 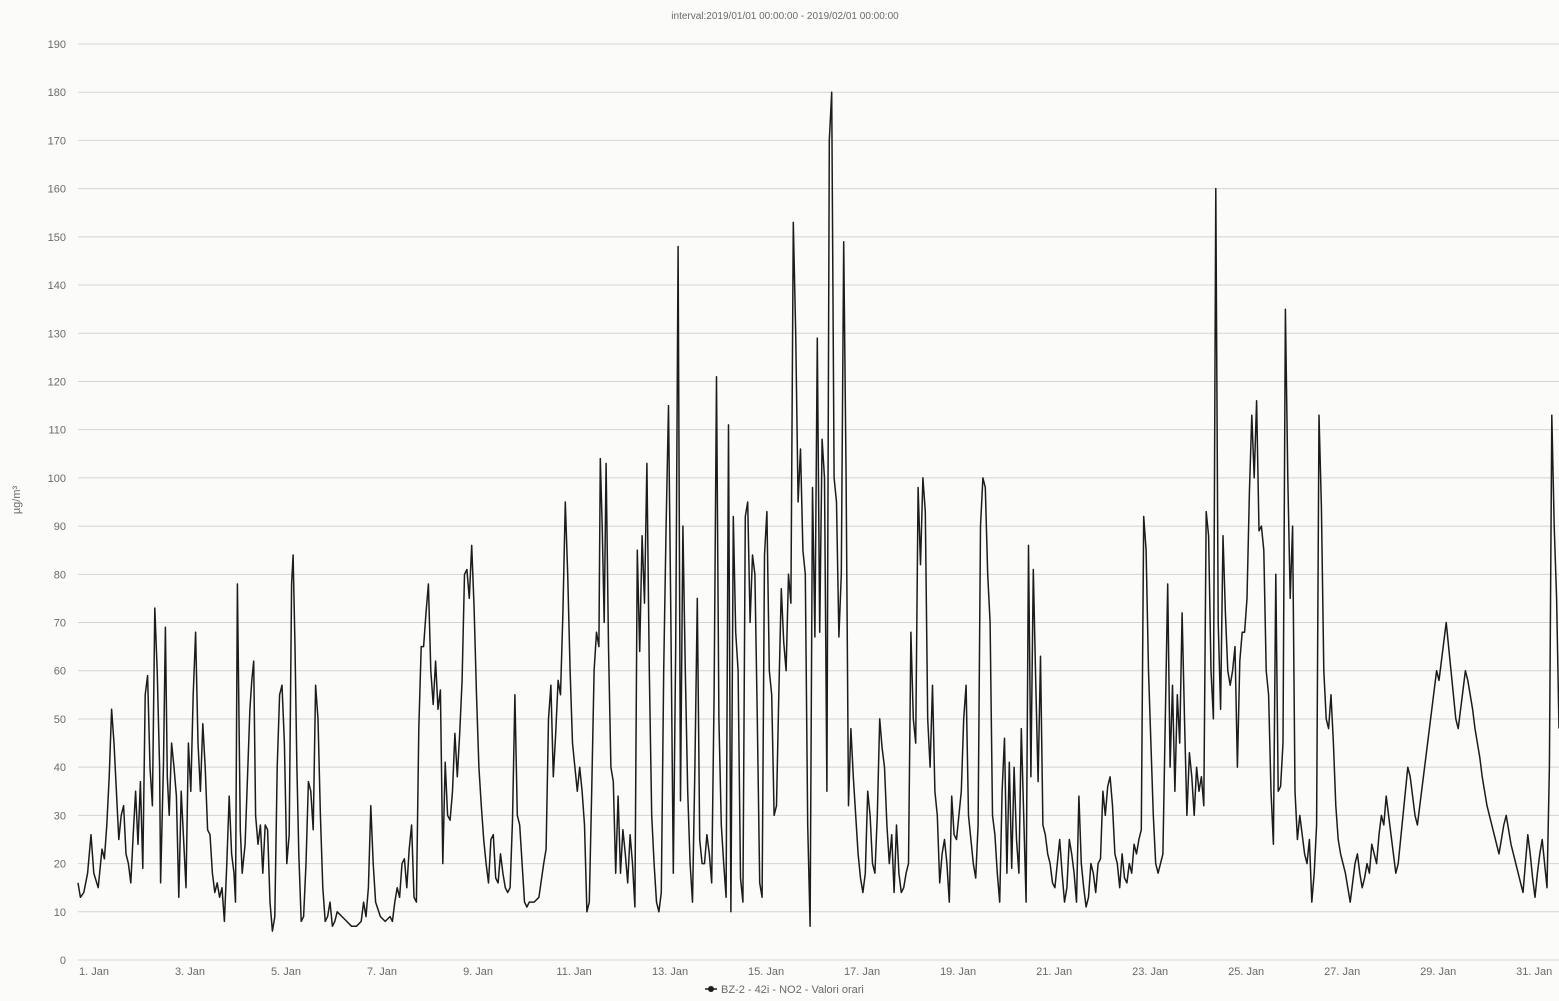 What do you see at coordinates (478, 972) in the screenshot?
I see `x-tick-label: 9. Jan` at bounding box center [478, 972].